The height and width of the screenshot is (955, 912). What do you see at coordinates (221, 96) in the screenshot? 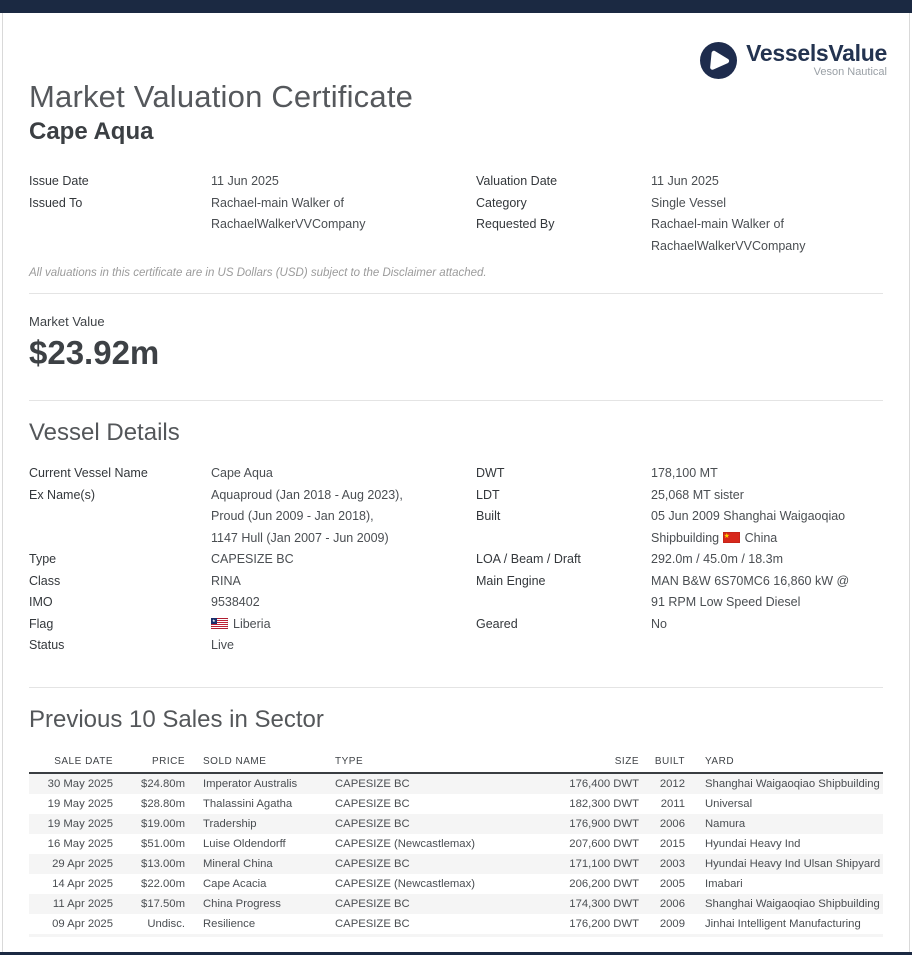
I see `certificate-title: Market Valuation Certificate` at bounding box center [221, 96].